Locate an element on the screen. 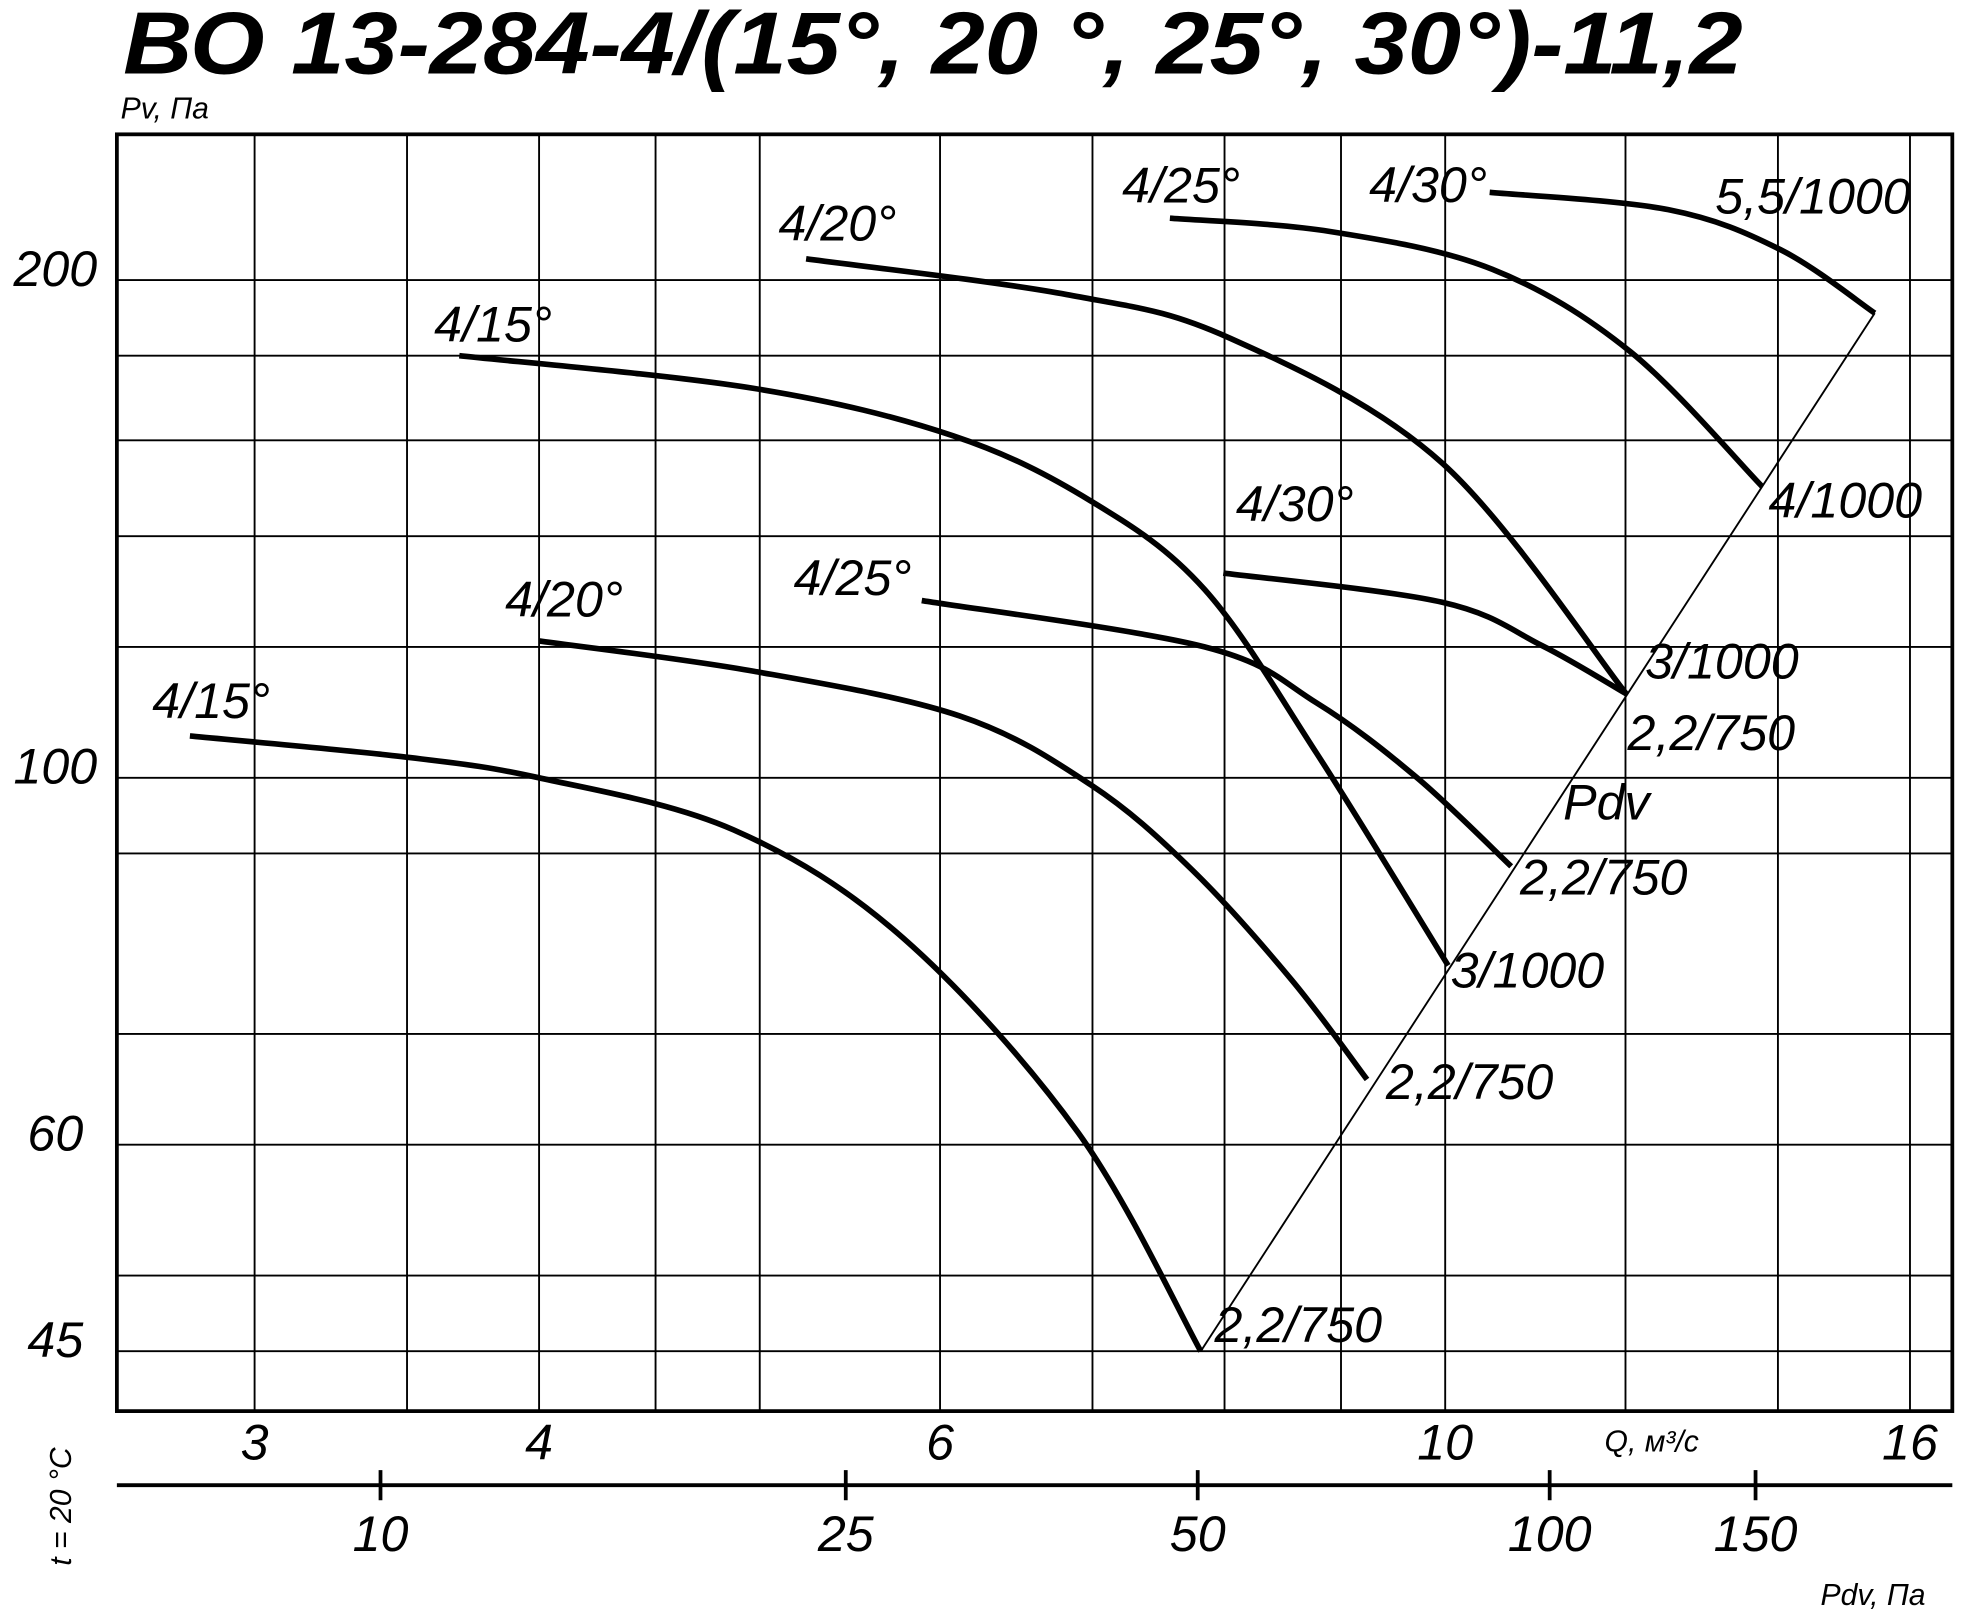 This screenshot has width=1965, height=1617. x2-tick-label: 150 is located at coordinates (1756, 1534).